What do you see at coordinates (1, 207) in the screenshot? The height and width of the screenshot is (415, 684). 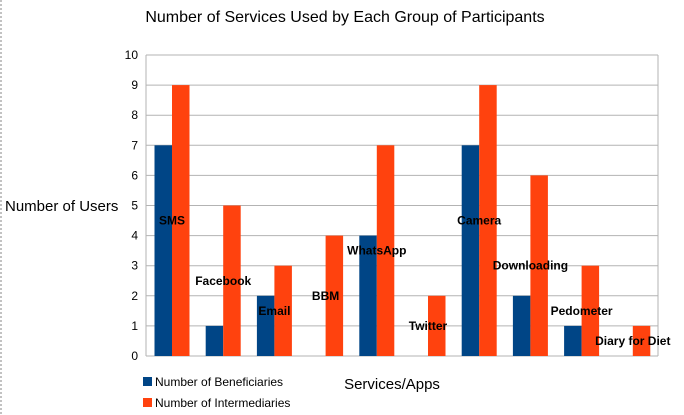 I see `page-edge-dotted-line` at bounding box center [1, 207].